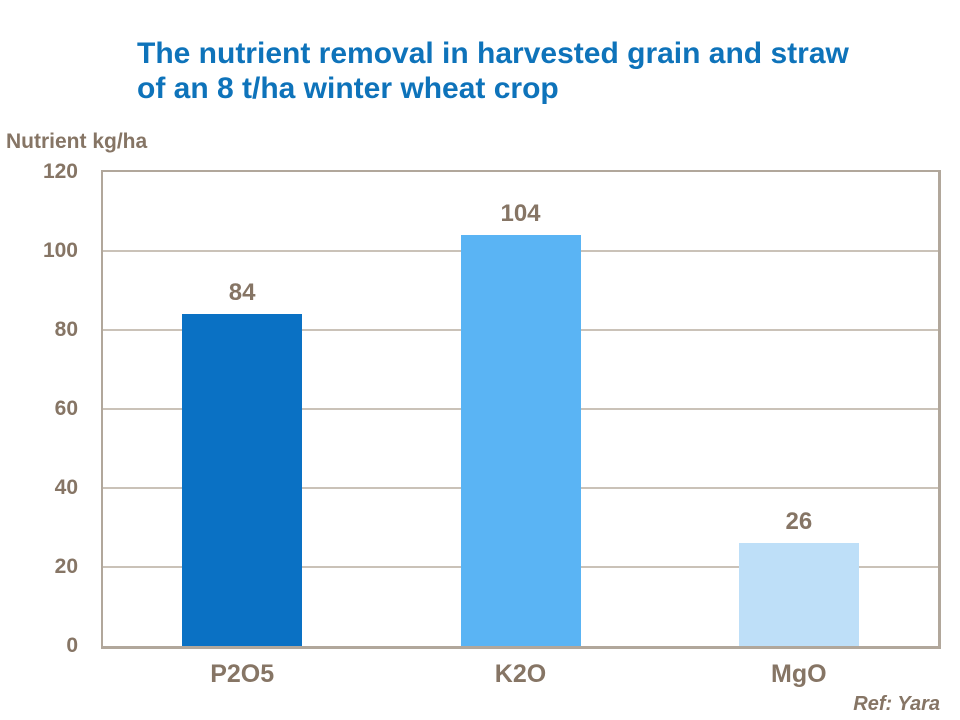 This screenshot has width=960, height=720. Describe the element at coordinates (799, 674) in the screenshot. I see `x-category-label-MgO: MgO` at that location.